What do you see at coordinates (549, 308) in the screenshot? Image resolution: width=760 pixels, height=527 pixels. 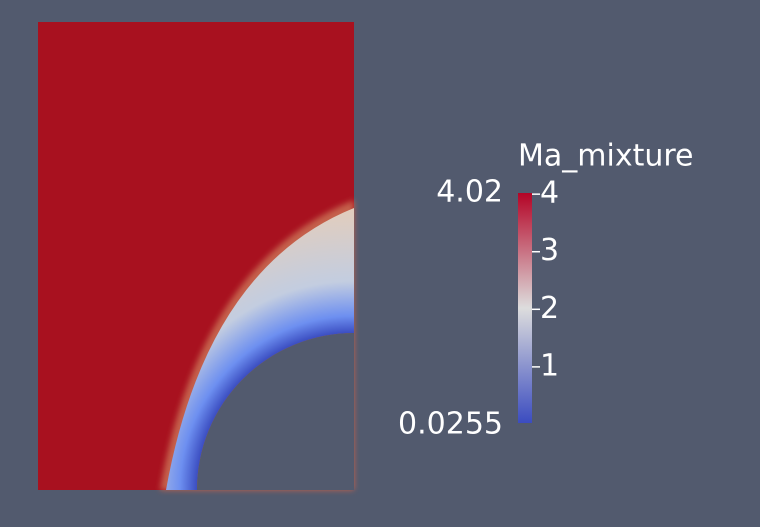 I see `tick-label: 2` at bounding box center [549, 308].